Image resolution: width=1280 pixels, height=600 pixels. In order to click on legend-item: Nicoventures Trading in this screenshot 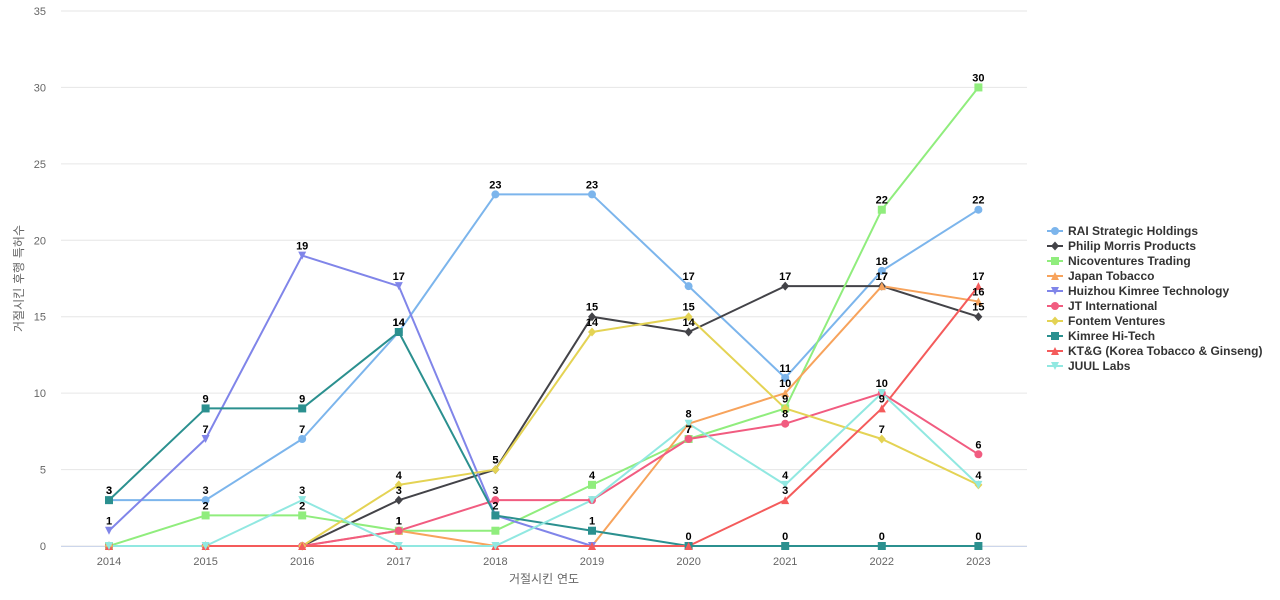, I will do `click(1119, 261)`.